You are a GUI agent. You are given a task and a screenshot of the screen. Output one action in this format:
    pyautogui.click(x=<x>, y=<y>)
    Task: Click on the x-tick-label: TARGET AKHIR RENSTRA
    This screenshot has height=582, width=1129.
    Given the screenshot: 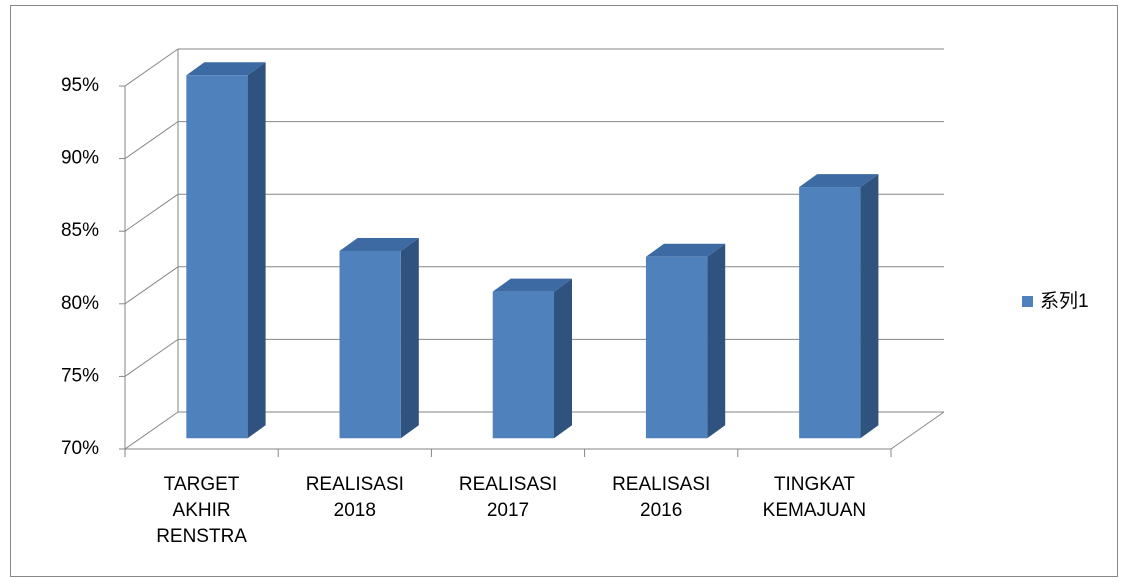 What is the action you would take?
    pyautogui.click(x=201, y=510)
    